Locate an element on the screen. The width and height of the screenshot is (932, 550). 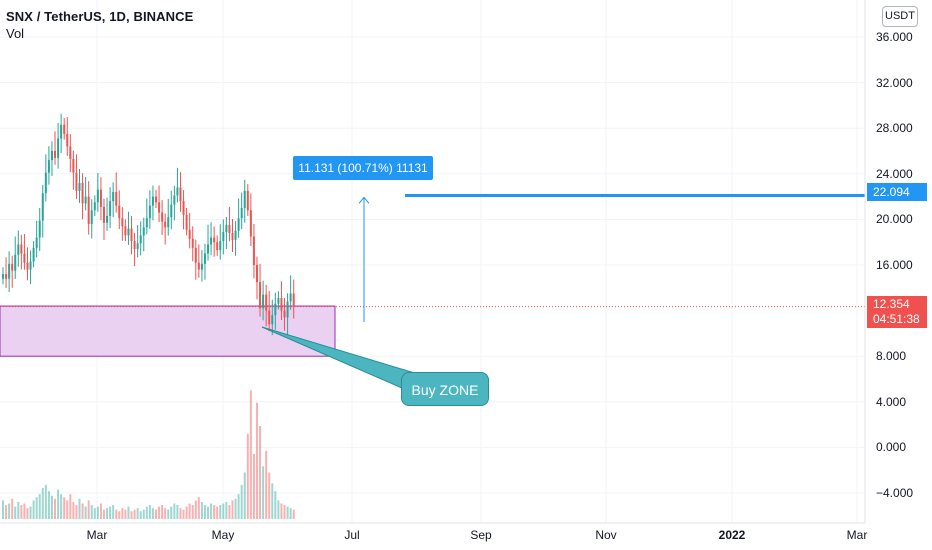
price-range-measure-label: 11.131 (100.71%) 11131 is located at coordinates (363, 168).